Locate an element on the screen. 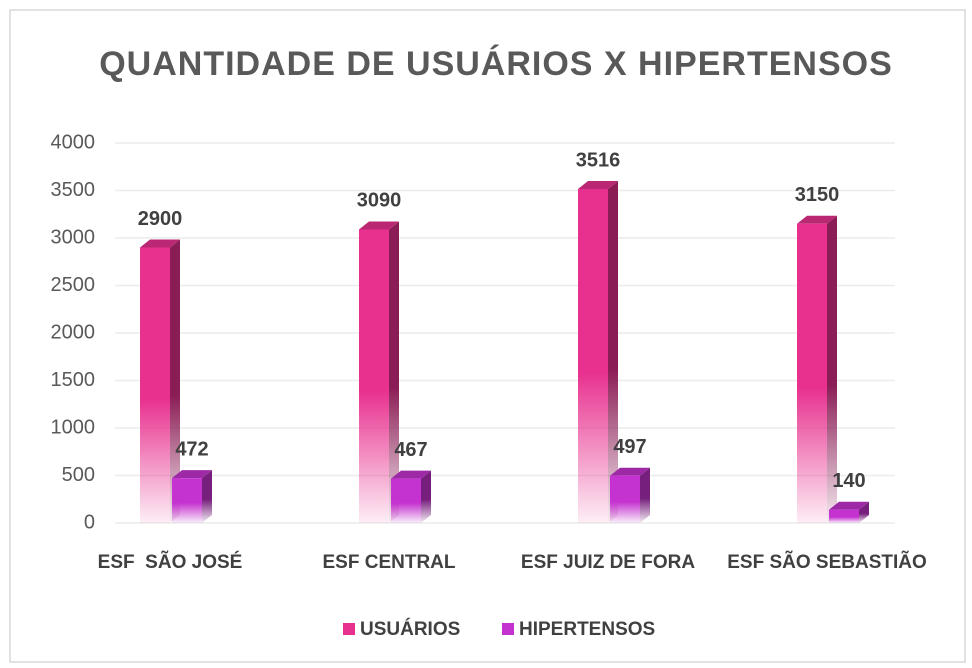 Image resolution: width=972 pixels, height=668 pixels. value-label: 3516 is located at coordinates (598, 160).